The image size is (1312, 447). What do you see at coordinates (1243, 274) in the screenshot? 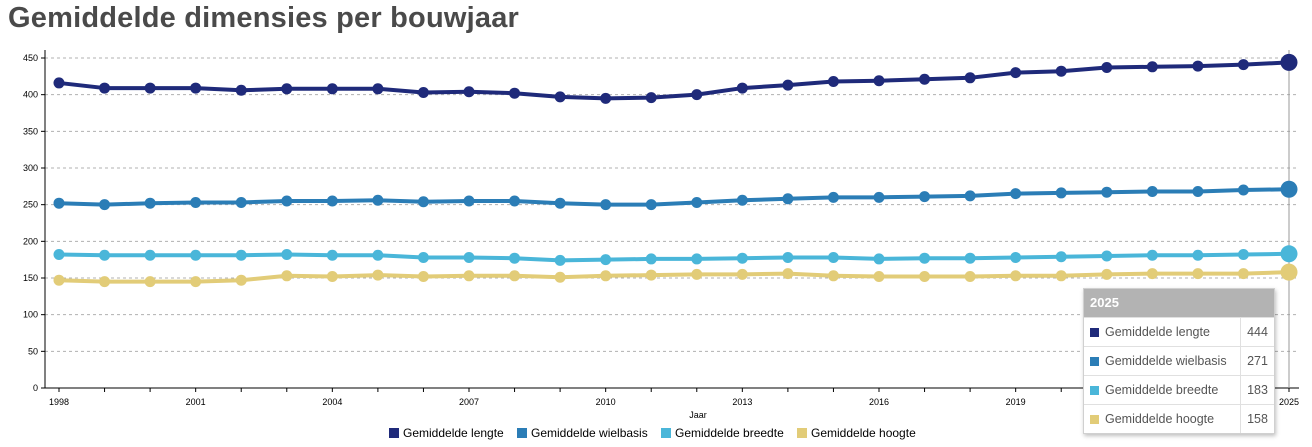
I see `data-point-3-2024` at bounding box center [1243, 274].